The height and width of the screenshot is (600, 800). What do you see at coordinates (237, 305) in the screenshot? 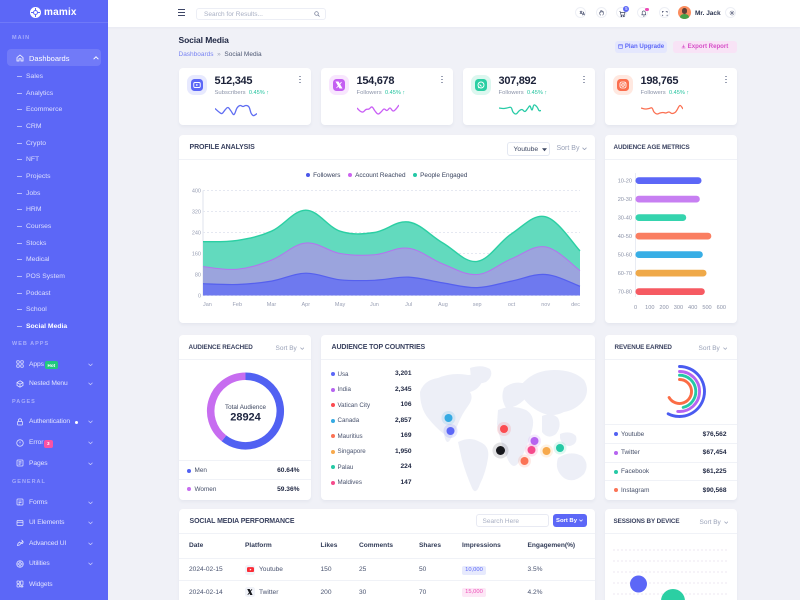
I see `svg-text: Feb` at bounding box center [237, 305].